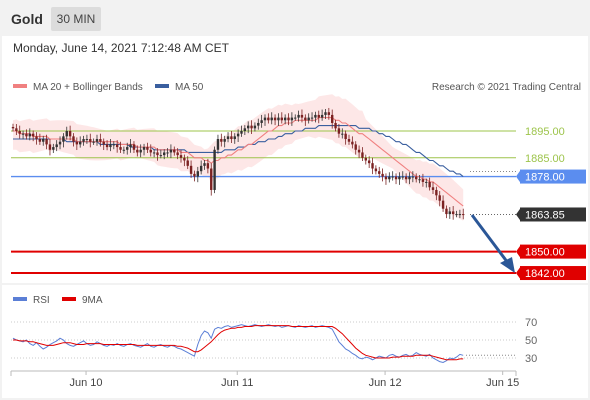  Describe the element at coordinates (545, 132) in the screenshot. I see `resistance-label: 1895.00` at that location.